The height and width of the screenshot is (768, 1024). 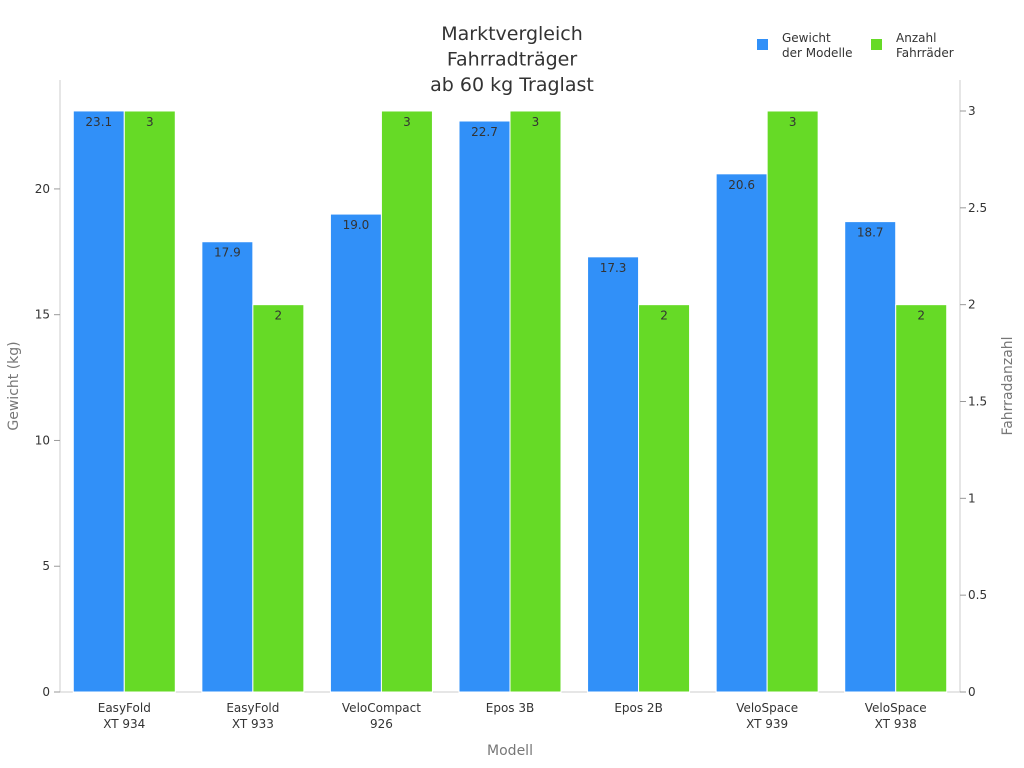 What do you see at coordinates (972, 692) in the screenshot?
I see `y2-tick-label: 0` at bounding box center [972, 692].